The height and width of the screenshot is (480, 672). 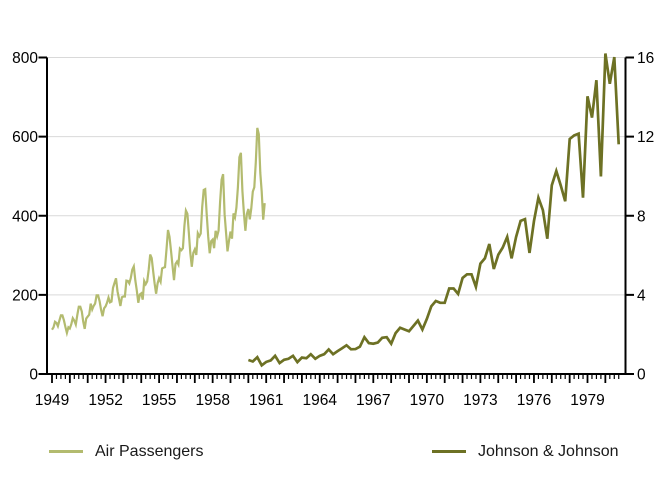 What do you see at coordinates (52, 400) in the screenshot?
I see `x-axis-label: 1949` at bounding box center [52, 400].